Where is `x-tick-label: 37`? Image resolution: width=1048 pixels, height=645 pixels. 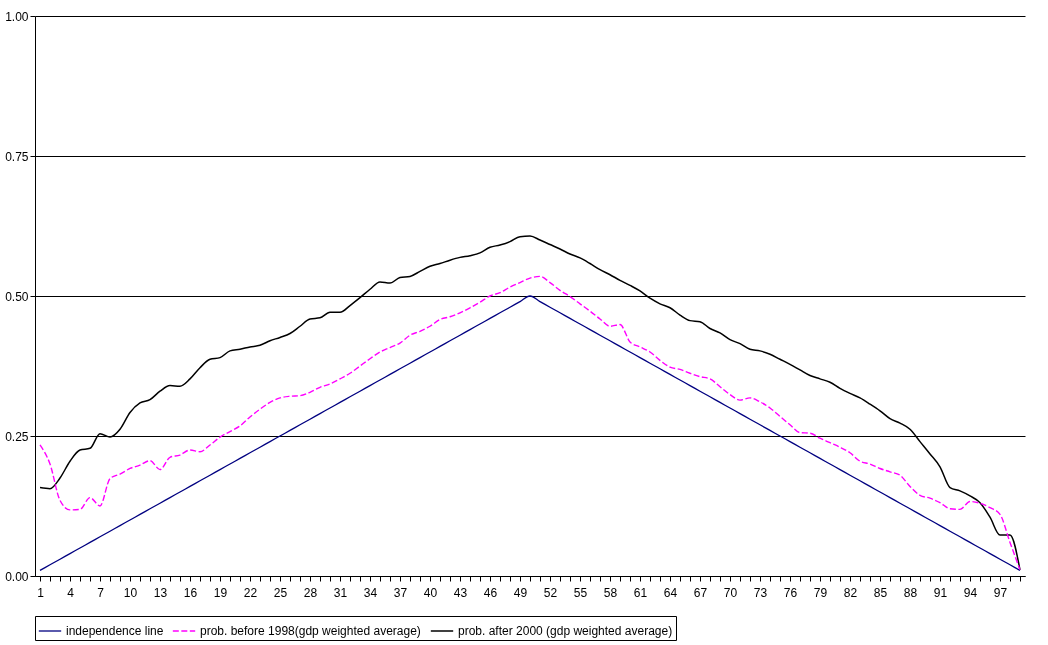
x-tick-label: 37 is located at coordinates (400, 592).